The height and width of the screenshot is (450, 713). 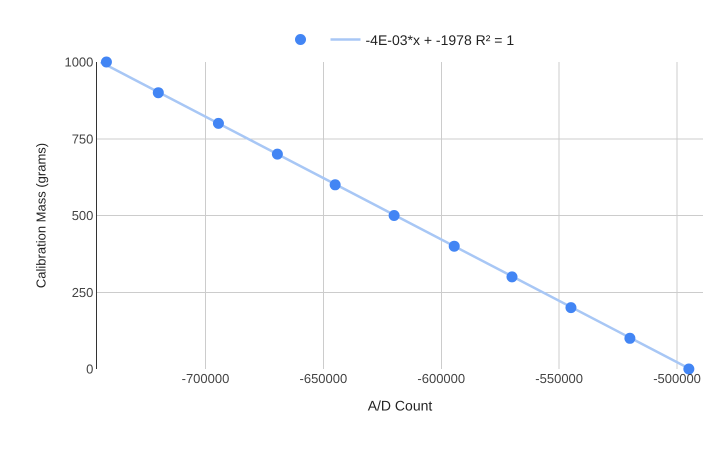 What do you see at coordinates (83, 216) in the screenshot?
I see `y-tick-label: 500` at bounding box center [83, 216].